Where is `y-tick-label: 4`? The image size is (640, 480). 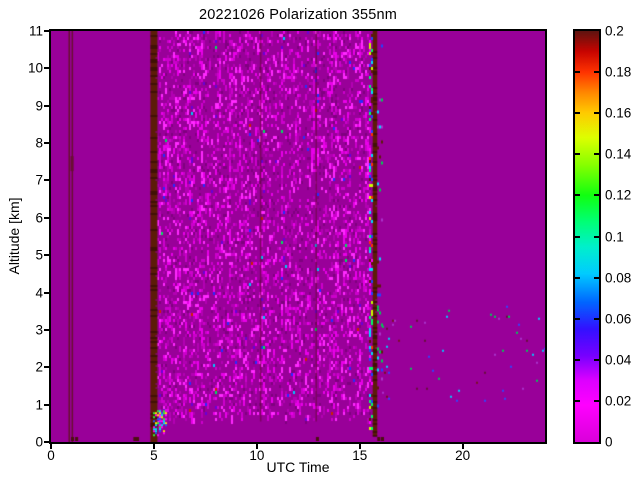
y-tick-label: 4 is located at coordinates (39, 293).